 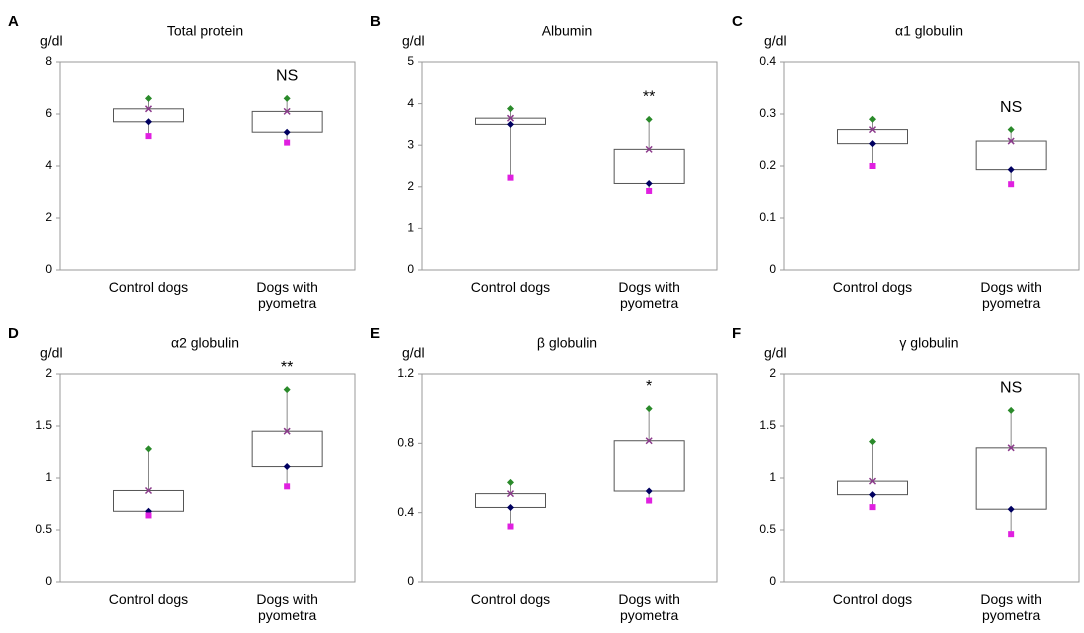 What do you see at coordinates (410, 61) in the screenshot?
I see `y-tick-label: 5` at bounding box center [410, 61].